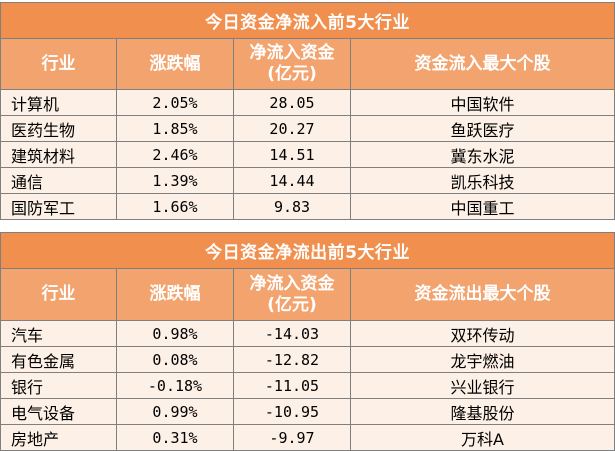 Image resolution: width=615 pixels, height=451 pixels. What do you see at coordinates (292, 359) in the screenshot?
I see `net-flow-cell: -12.82` at bounding box center [292, 359].